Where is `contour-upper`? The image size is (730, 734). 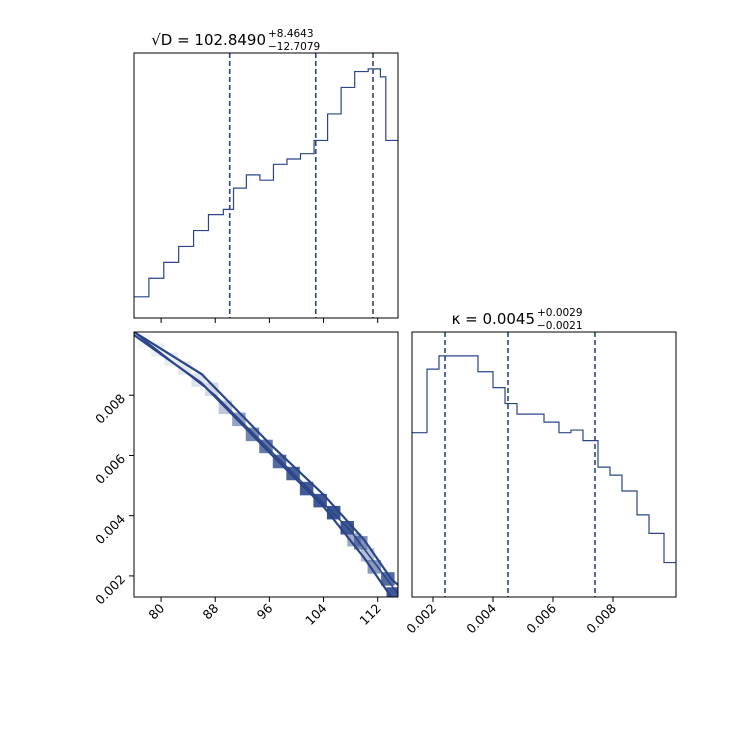
contour-upper is located at coordinates (266, 459).